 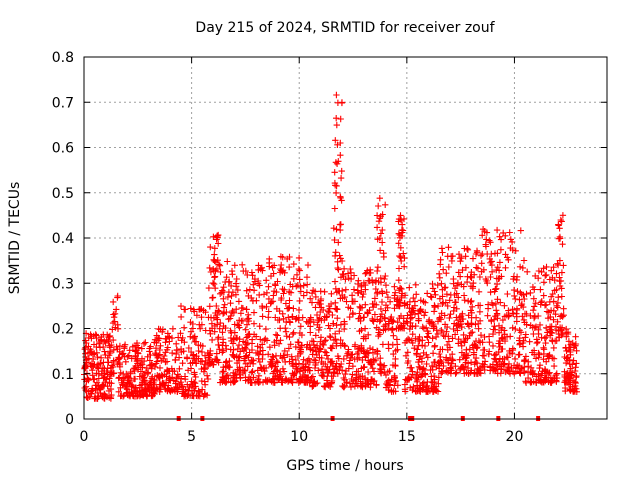 What do you see at coordinates (84, 437) in the screenshot?
I see `x-tick-label: 0` at bounding box center [84, 437].